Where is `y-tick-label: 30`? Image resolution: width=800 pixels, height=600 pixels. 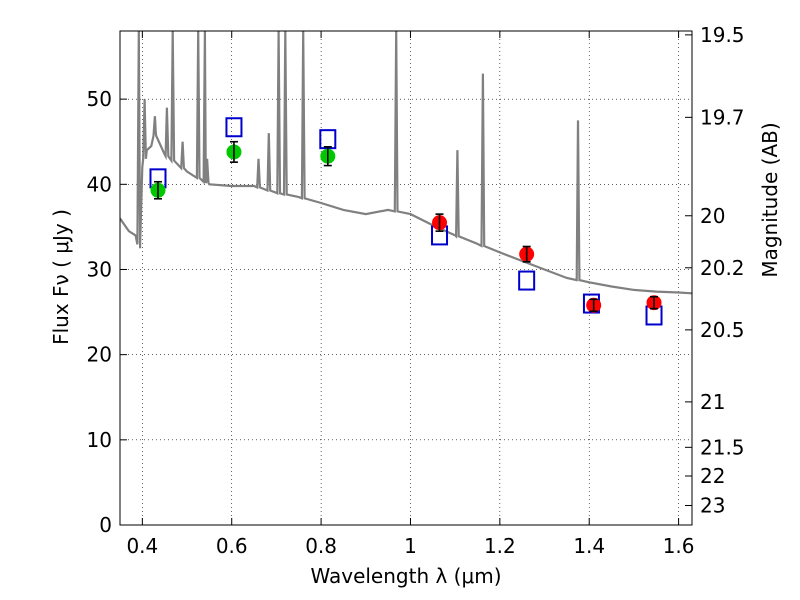
y-tick-label: 30 is located at coordinates (99, 269).